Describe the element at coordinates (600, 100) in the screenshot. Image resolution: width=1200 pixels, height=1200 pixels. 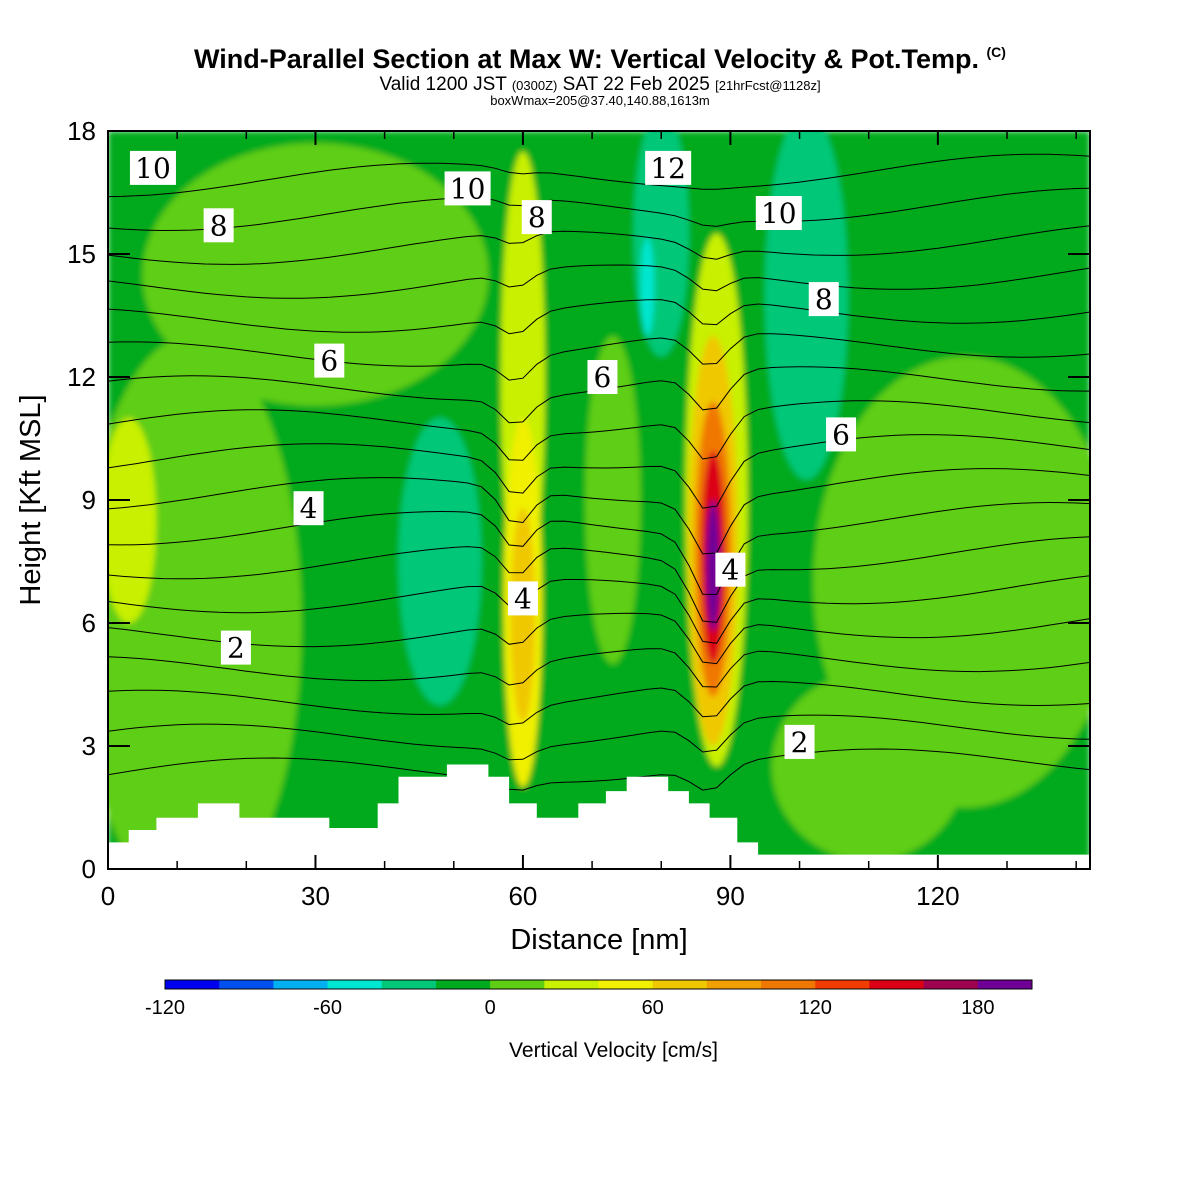
I see `box-info: boxWmax=205@37.40,140.88,1613m` at that location.